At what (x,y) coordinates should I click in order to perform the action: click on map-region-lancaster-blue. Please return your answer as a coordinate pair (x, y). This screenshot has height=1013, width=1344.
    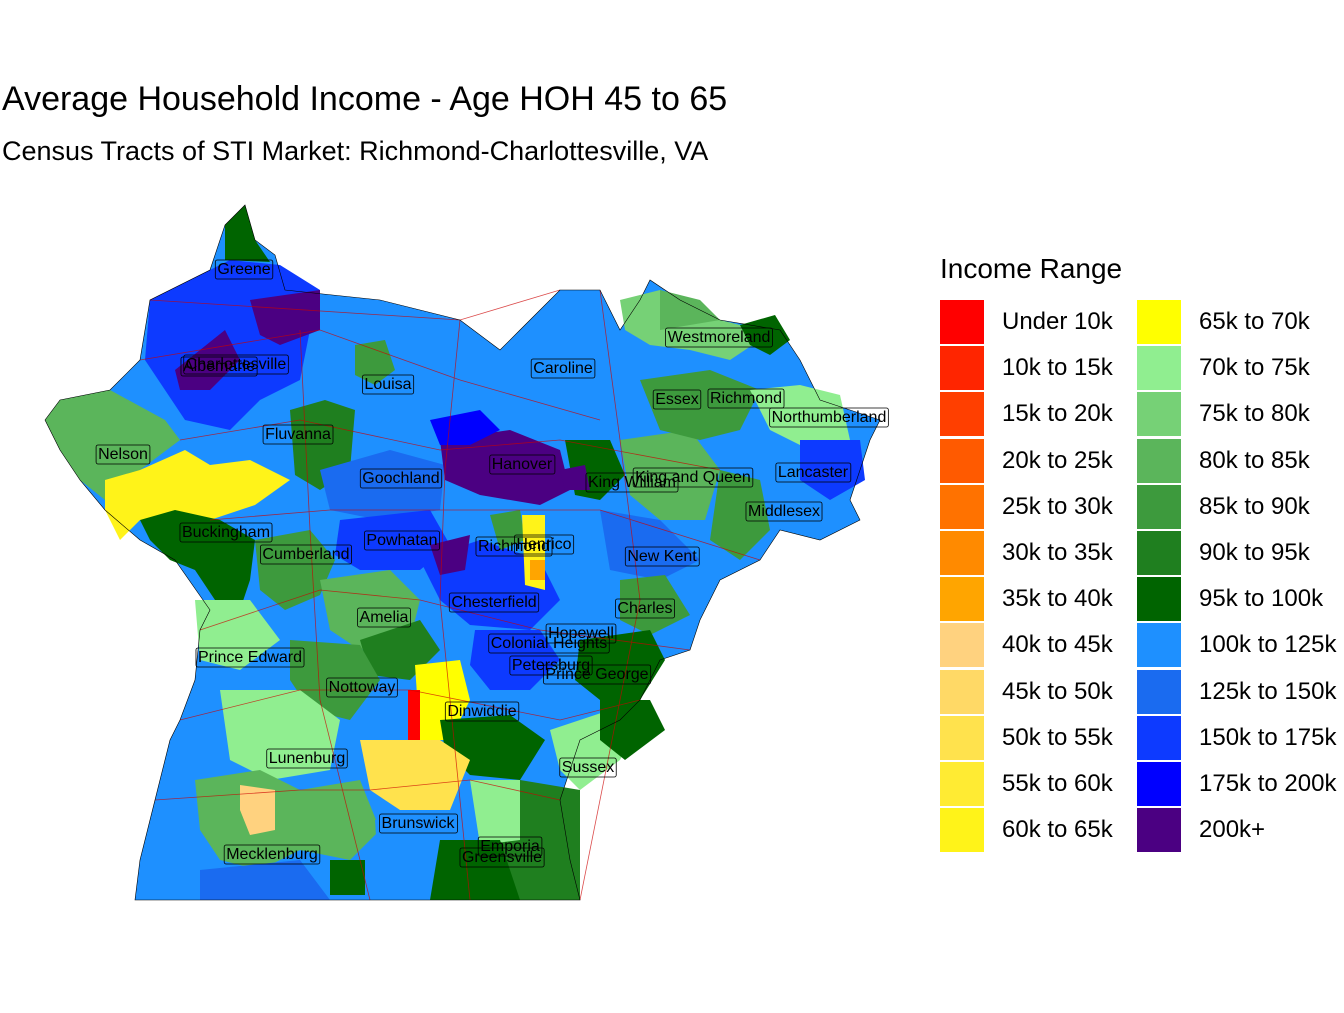
    Looking at the image, I should click on (832, 470).